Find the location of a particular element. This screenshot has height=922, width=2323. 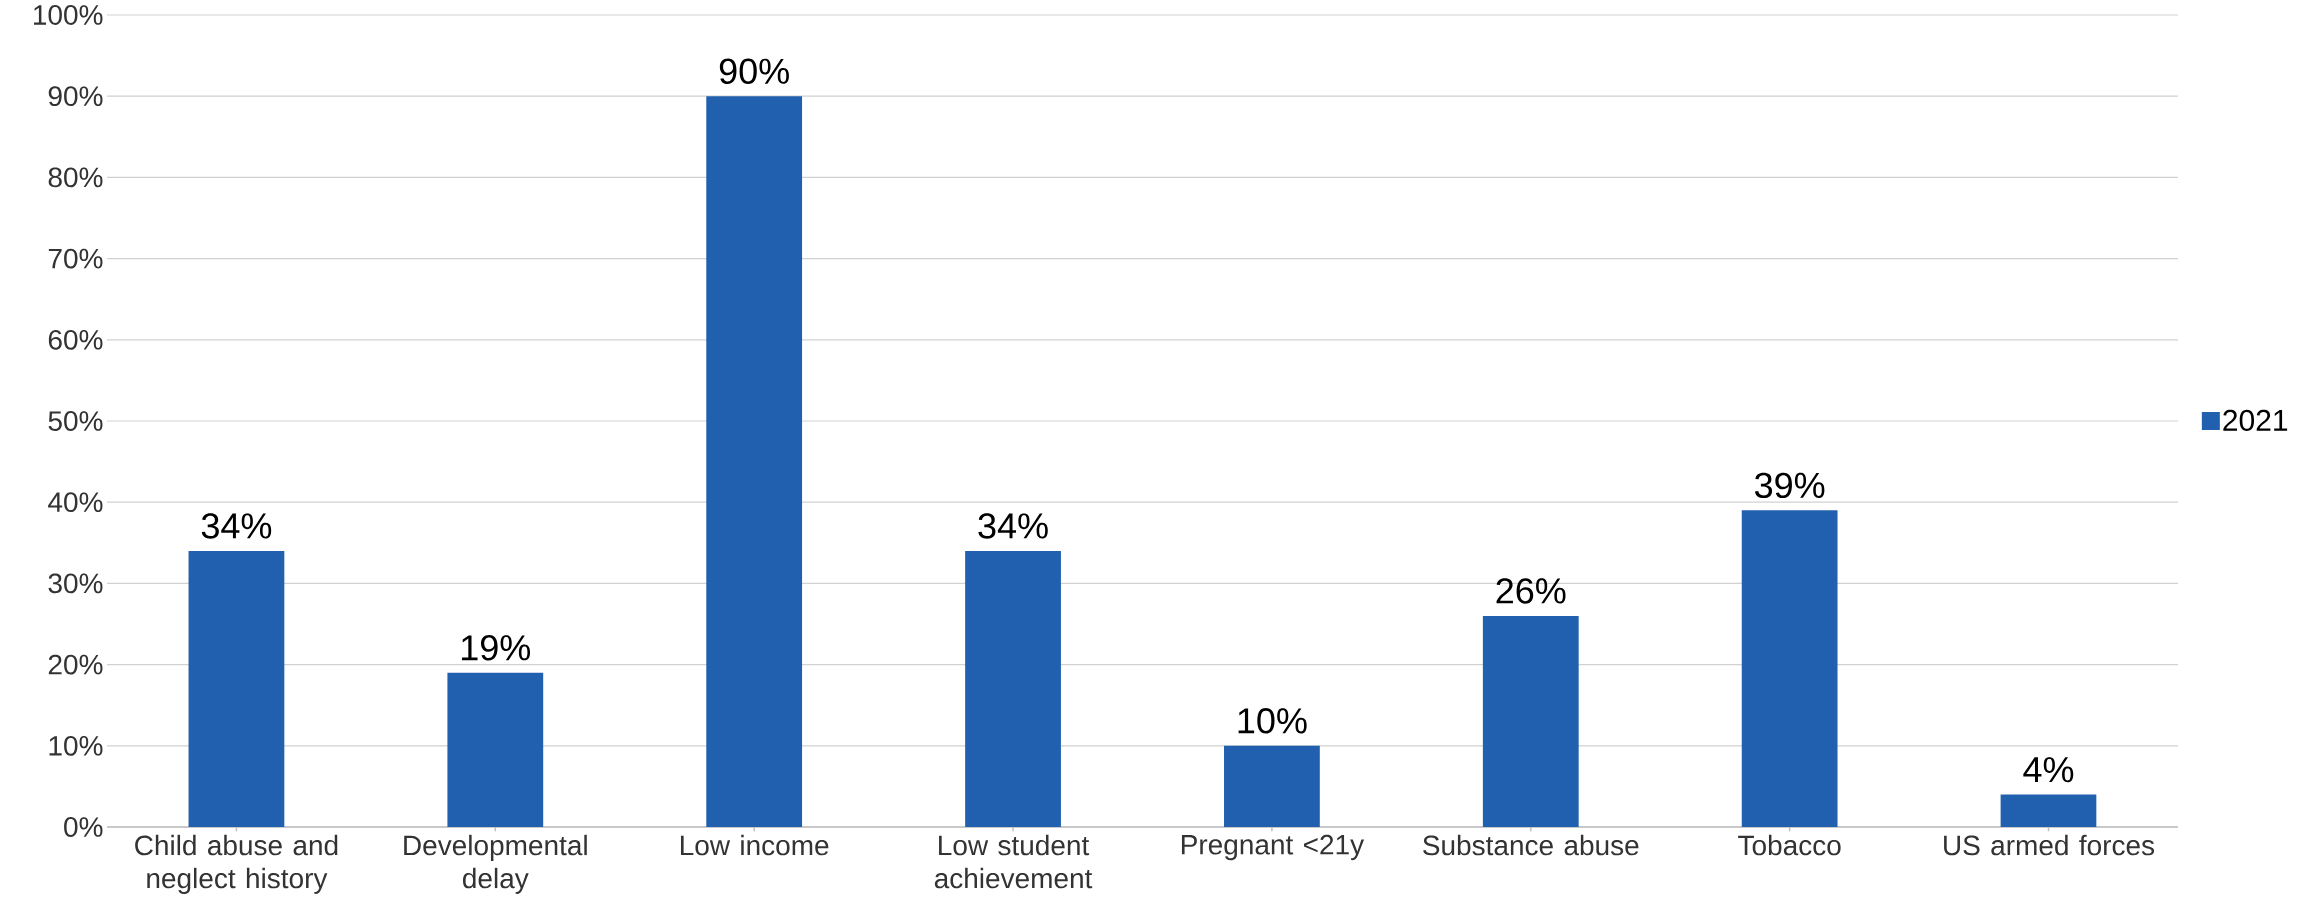

data-label: 39% is located at coordinates (1789, 485).